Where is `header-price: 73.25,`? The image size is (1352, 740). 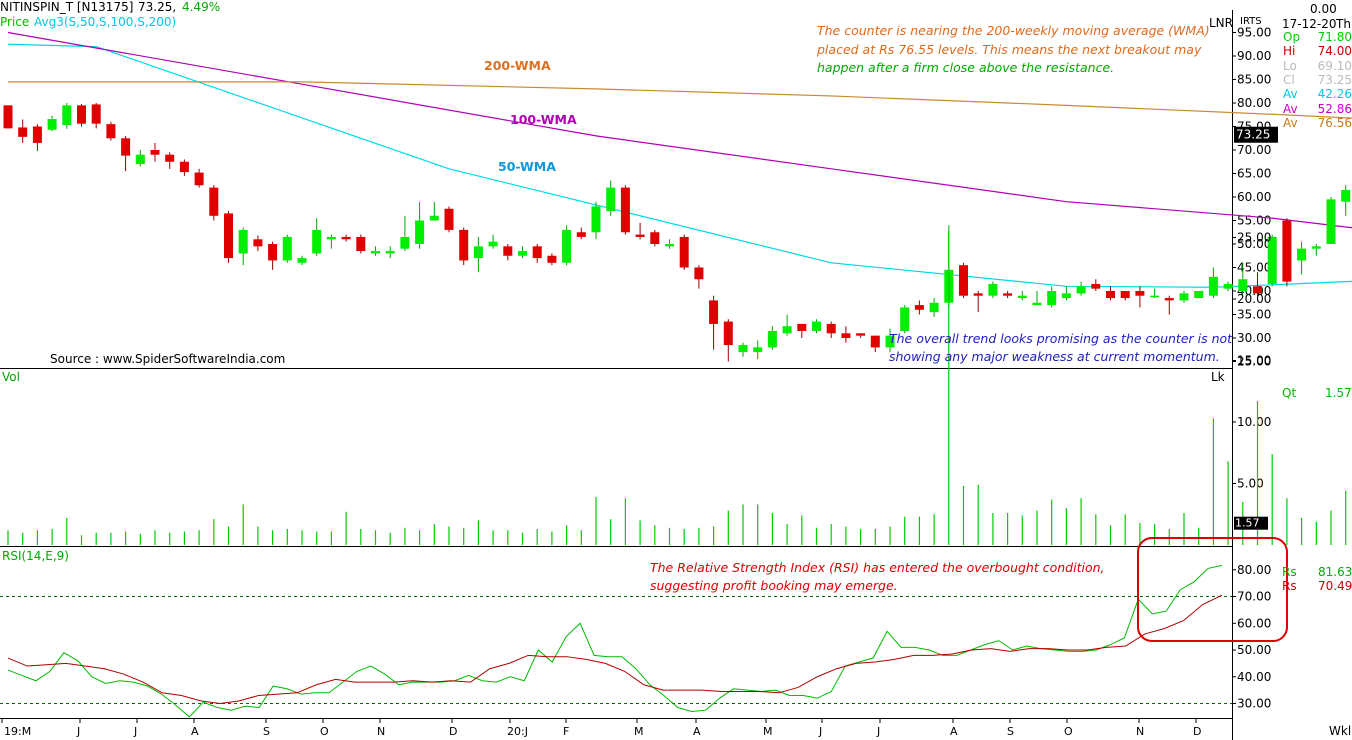
header-price: 73.25, is located at coordinates (157, 7).